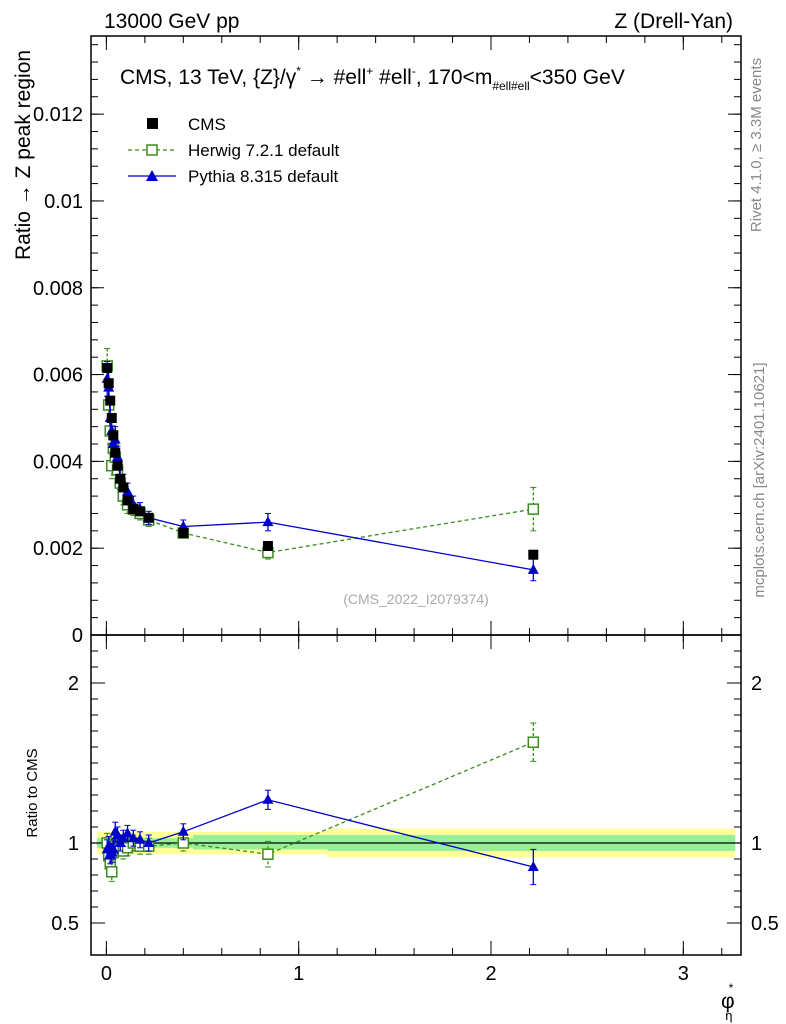 The height and width of the screenshot is (1024, 786). I want to click on ratio-axis-title: Ratio to CMS, so click(32, 792).